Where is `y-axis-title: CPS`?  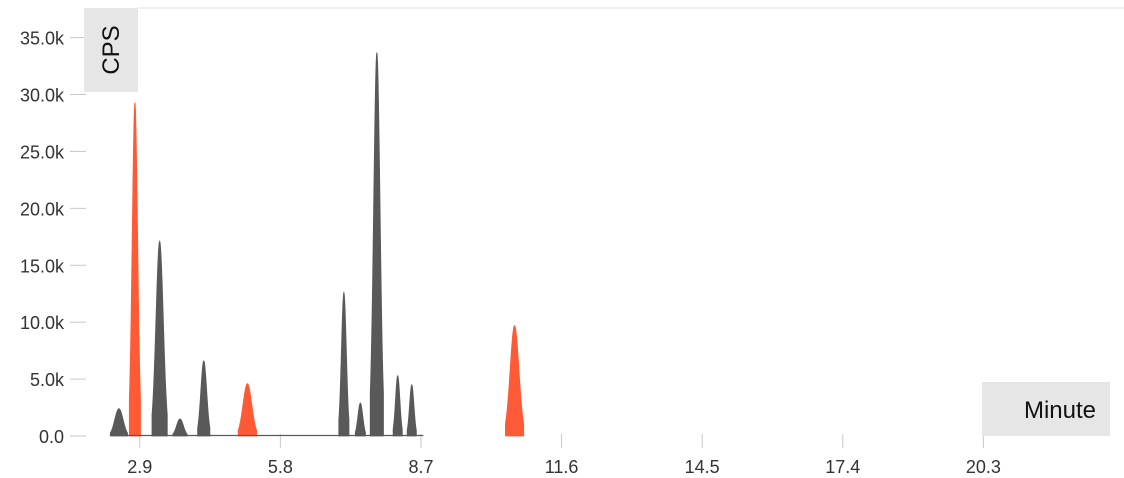
y-axis-title: CPS is located at coordinates (111, 49).